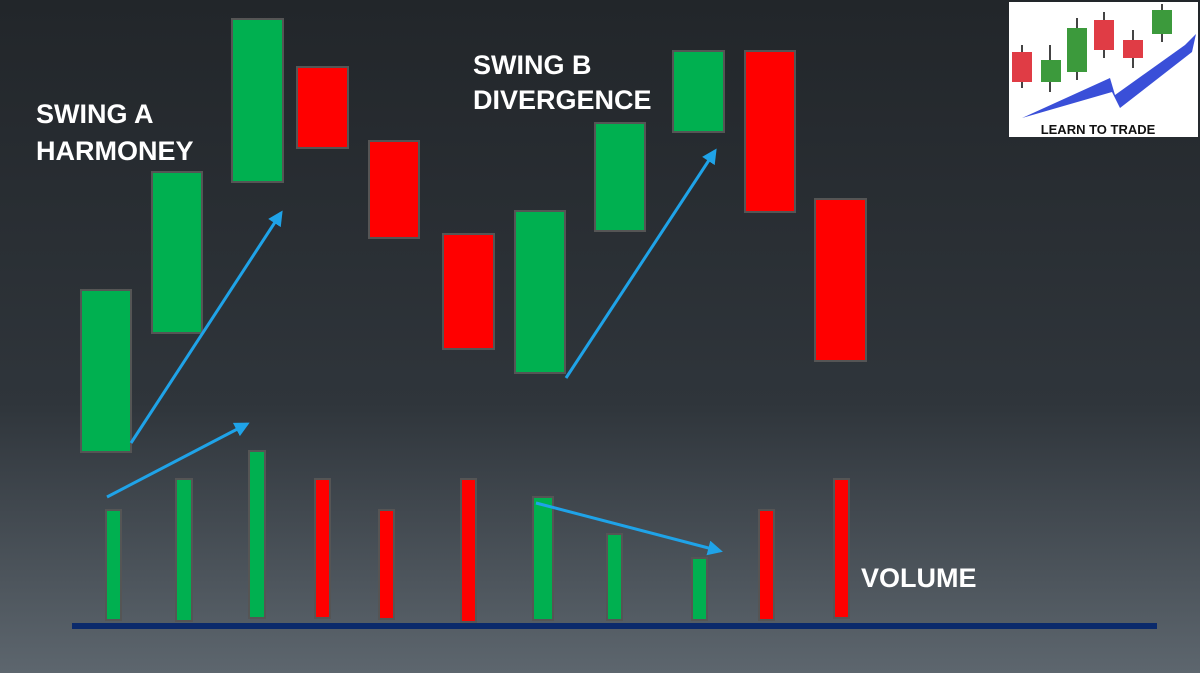 This screenshot has width=1200, height=673. Describe the element at coordinates (532, 65) in the screenshot. I see `label-swing-b-1: SWING B` at that location.